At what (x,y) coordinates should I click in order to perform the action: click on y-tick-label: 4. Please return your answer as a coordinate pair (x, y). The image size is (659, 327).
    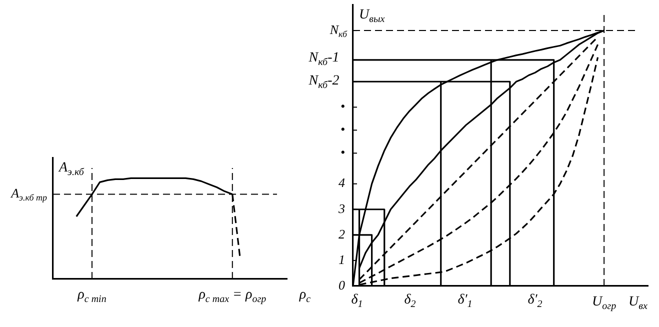
    Looking at the image, I should click on (342, 182).